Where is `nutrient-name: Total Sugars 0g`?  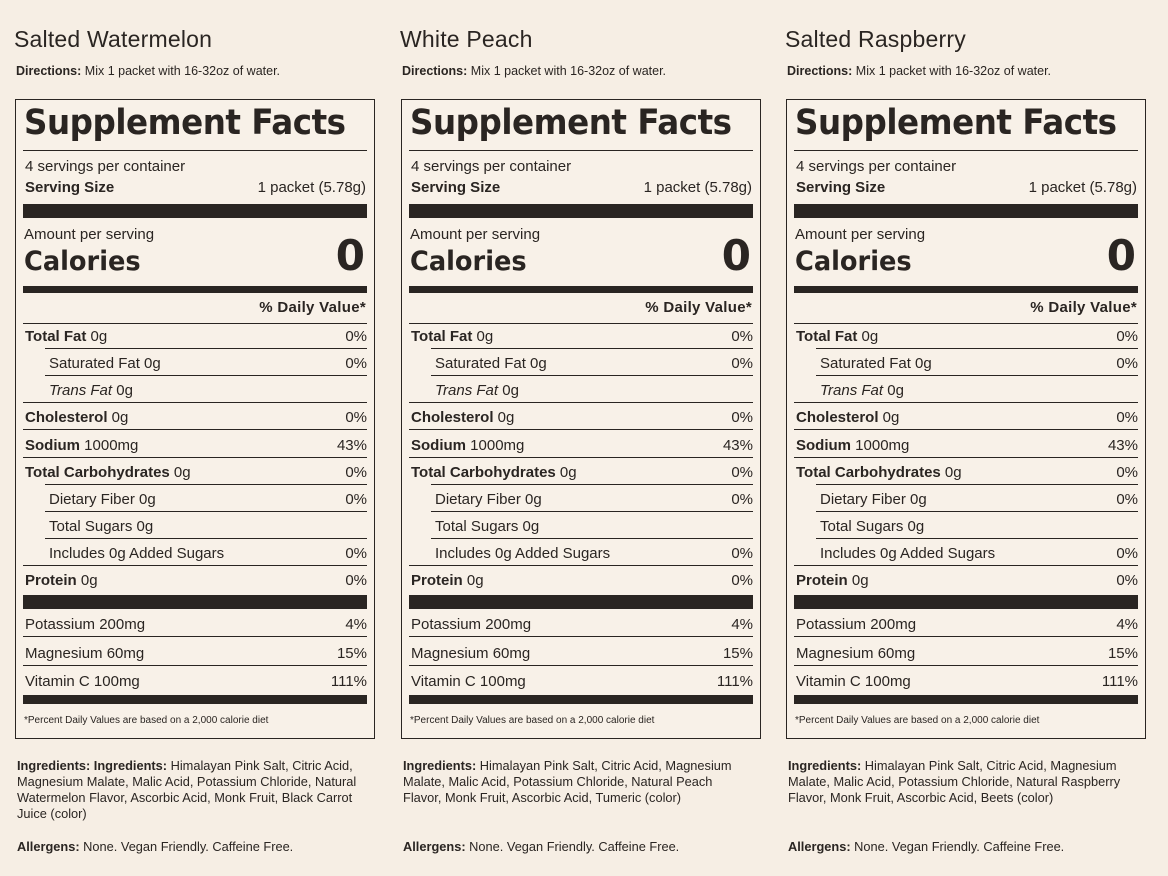
nutrient-name: Total Sugars 0g is located at coordinates (872, 526).